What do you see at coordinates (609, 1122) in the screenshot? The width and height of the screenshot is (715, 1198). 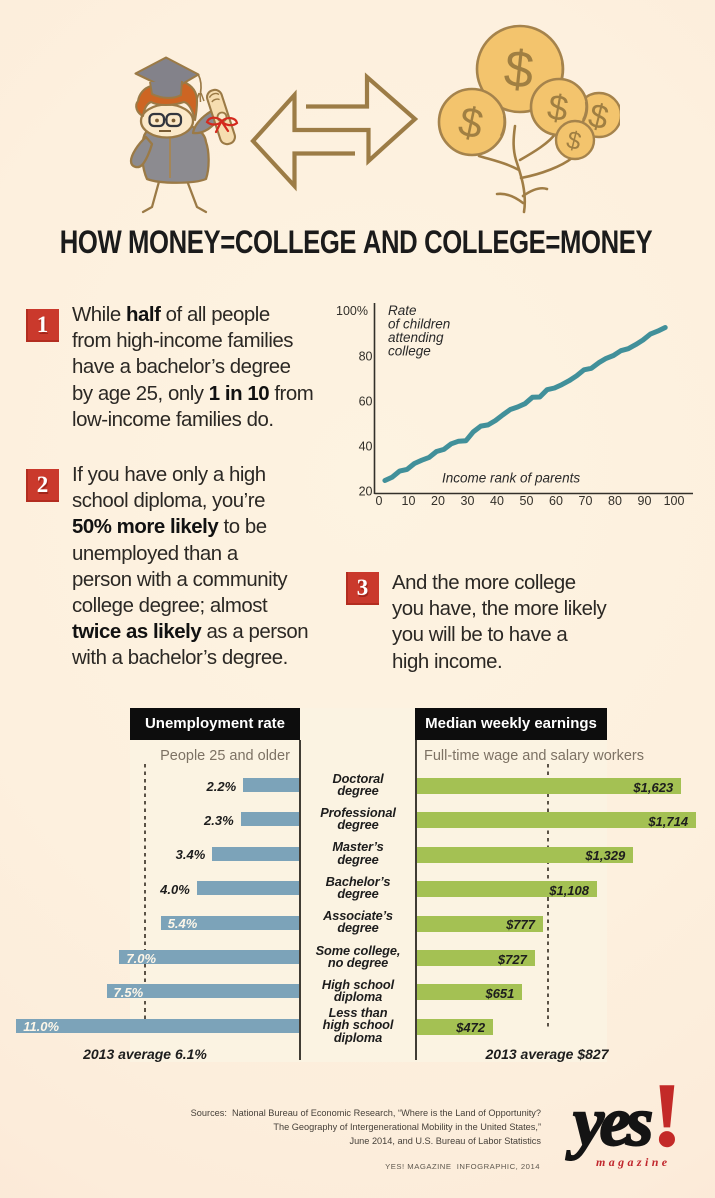 I see `svg-text: yes` at bounding box center [609, 1122].